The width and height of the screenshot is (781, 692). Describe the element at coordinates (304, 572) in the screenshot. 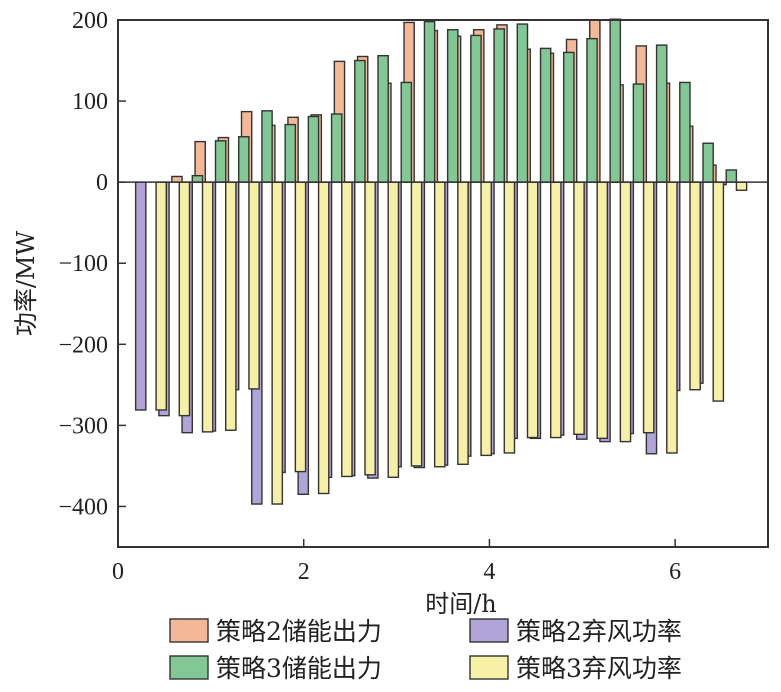

I see `x-tick-label: 2` at that location.